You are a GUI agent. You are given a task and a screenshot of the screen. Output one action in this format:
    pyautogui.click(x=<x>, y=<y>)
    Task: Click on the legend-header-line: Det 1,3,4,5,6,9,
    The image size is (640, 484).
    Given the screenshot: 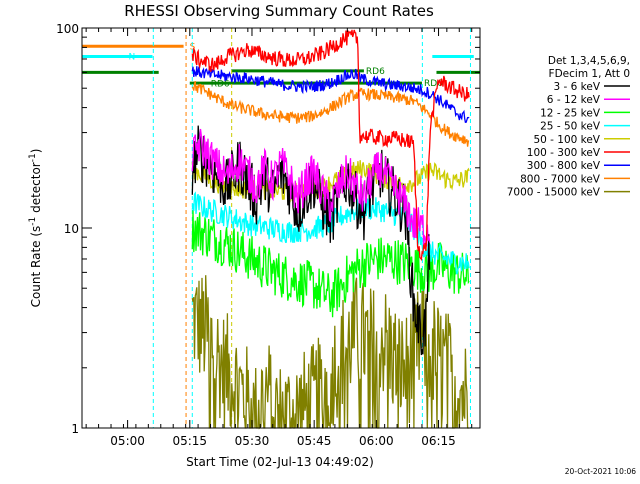 What is the action you would take?
    pyautogui.click(x=589, y=61)
    